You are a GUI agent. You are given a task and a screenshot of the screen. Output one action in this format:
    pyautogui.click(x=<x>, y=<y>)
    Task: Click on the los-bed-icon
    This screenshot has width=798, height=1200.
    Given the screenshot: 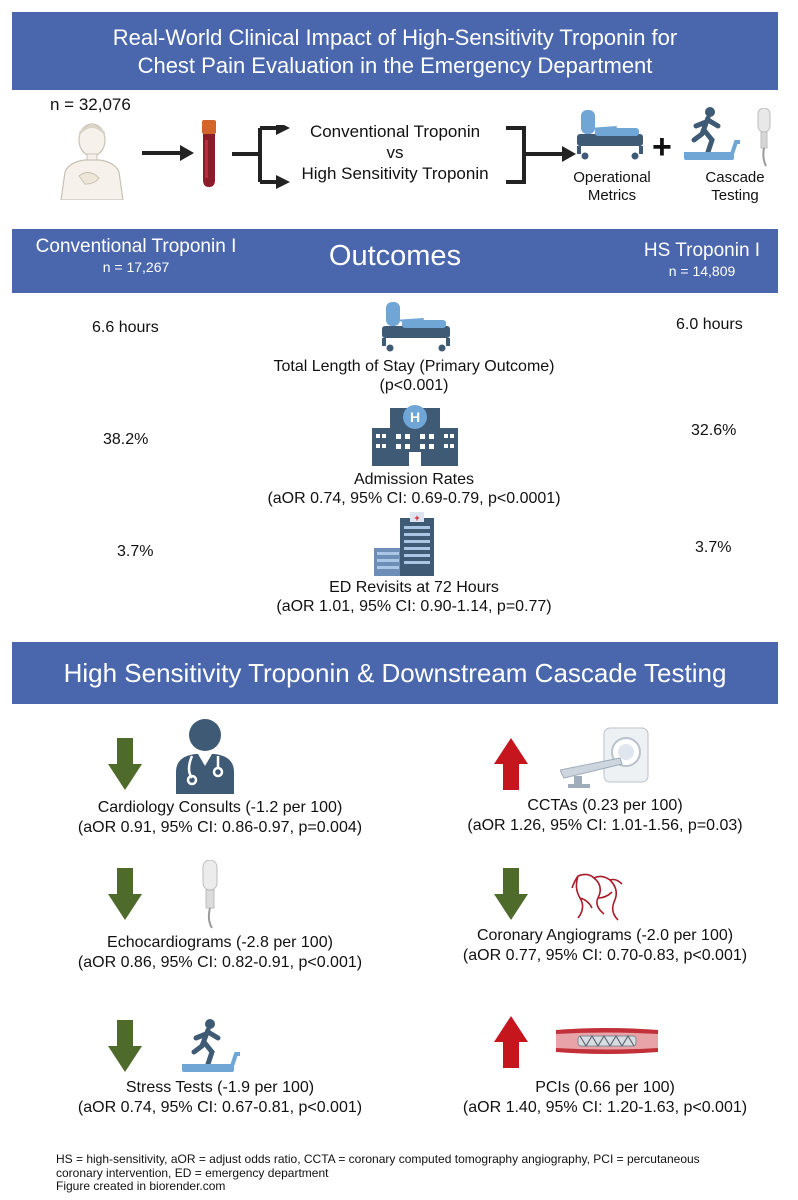 What is the action you would take?
    pyautogui.click(x=417, y=327)
    